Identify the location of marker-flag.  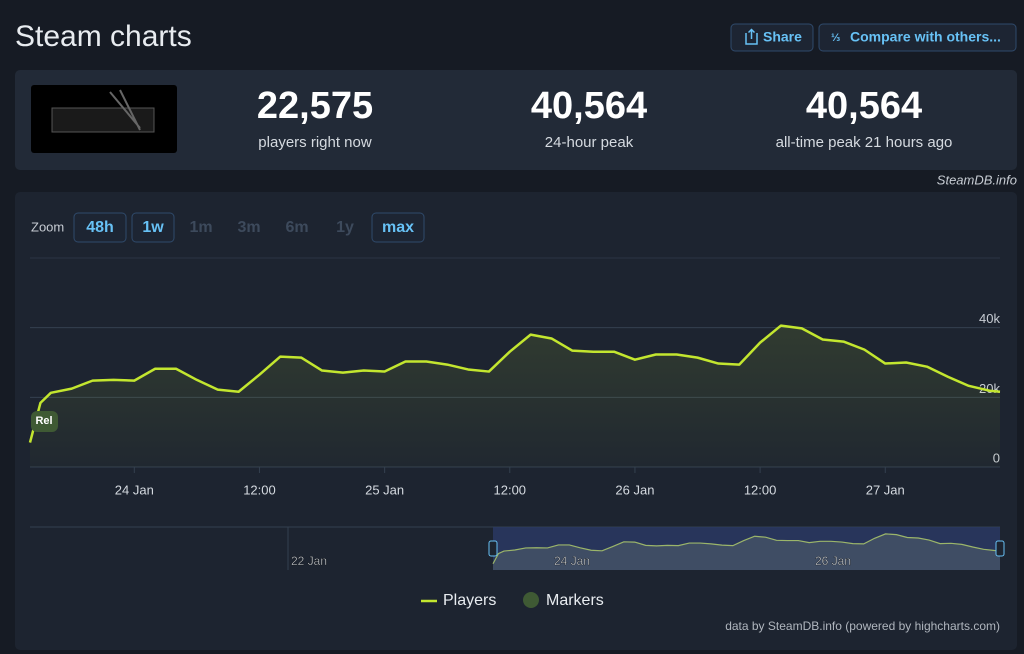
(44, 421).